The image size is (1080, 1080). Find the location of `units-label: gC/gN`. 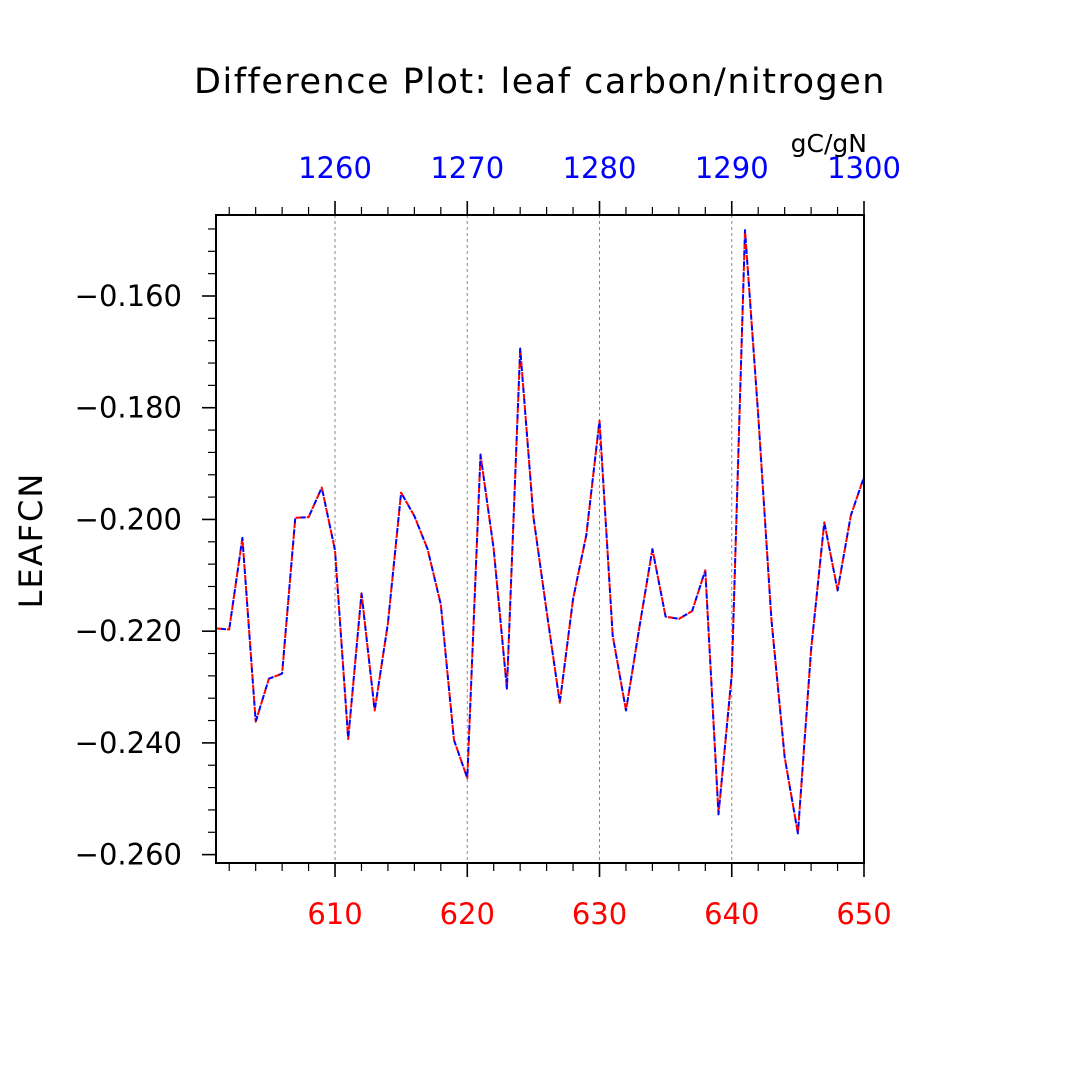

units-label: gC/gN is located at coordinates (829, 143).